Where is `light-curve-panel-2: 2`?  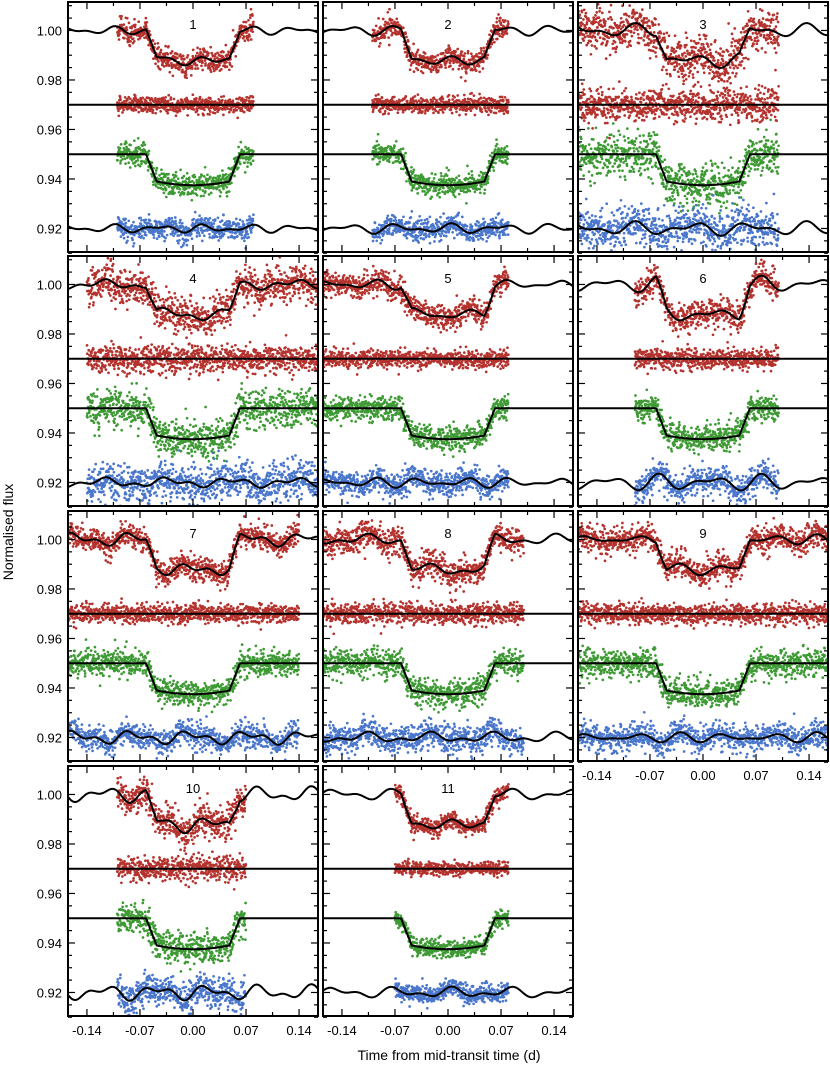 light-curve-panel-2: 2 is located at coordinates (448, 127).